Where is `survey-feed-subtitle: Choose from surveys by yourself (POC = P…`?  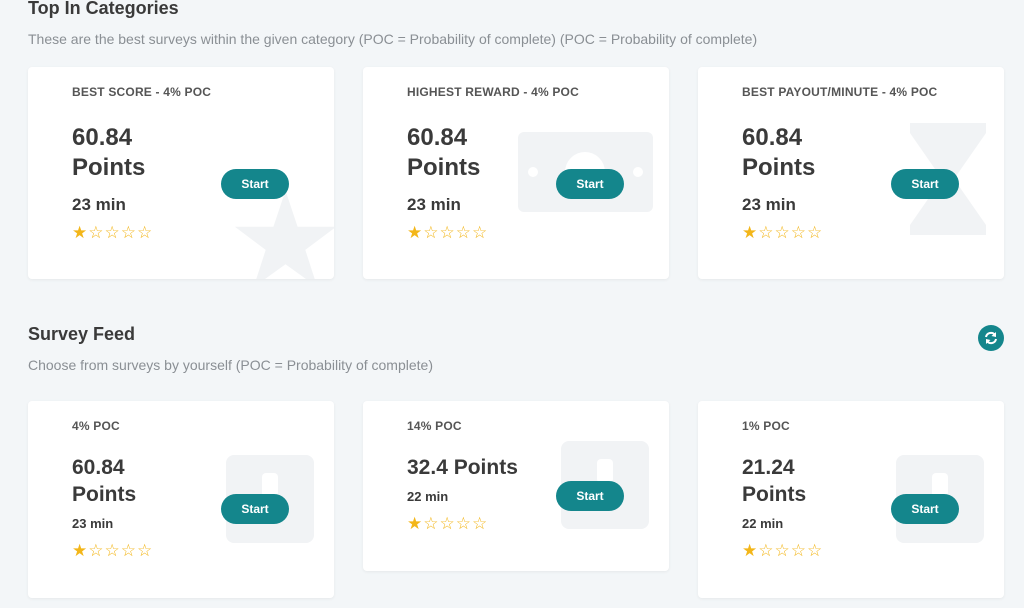
survey-feed-subtitle: Choose from surveys by yourself (POC = P… is located at coordinates (230, 365).